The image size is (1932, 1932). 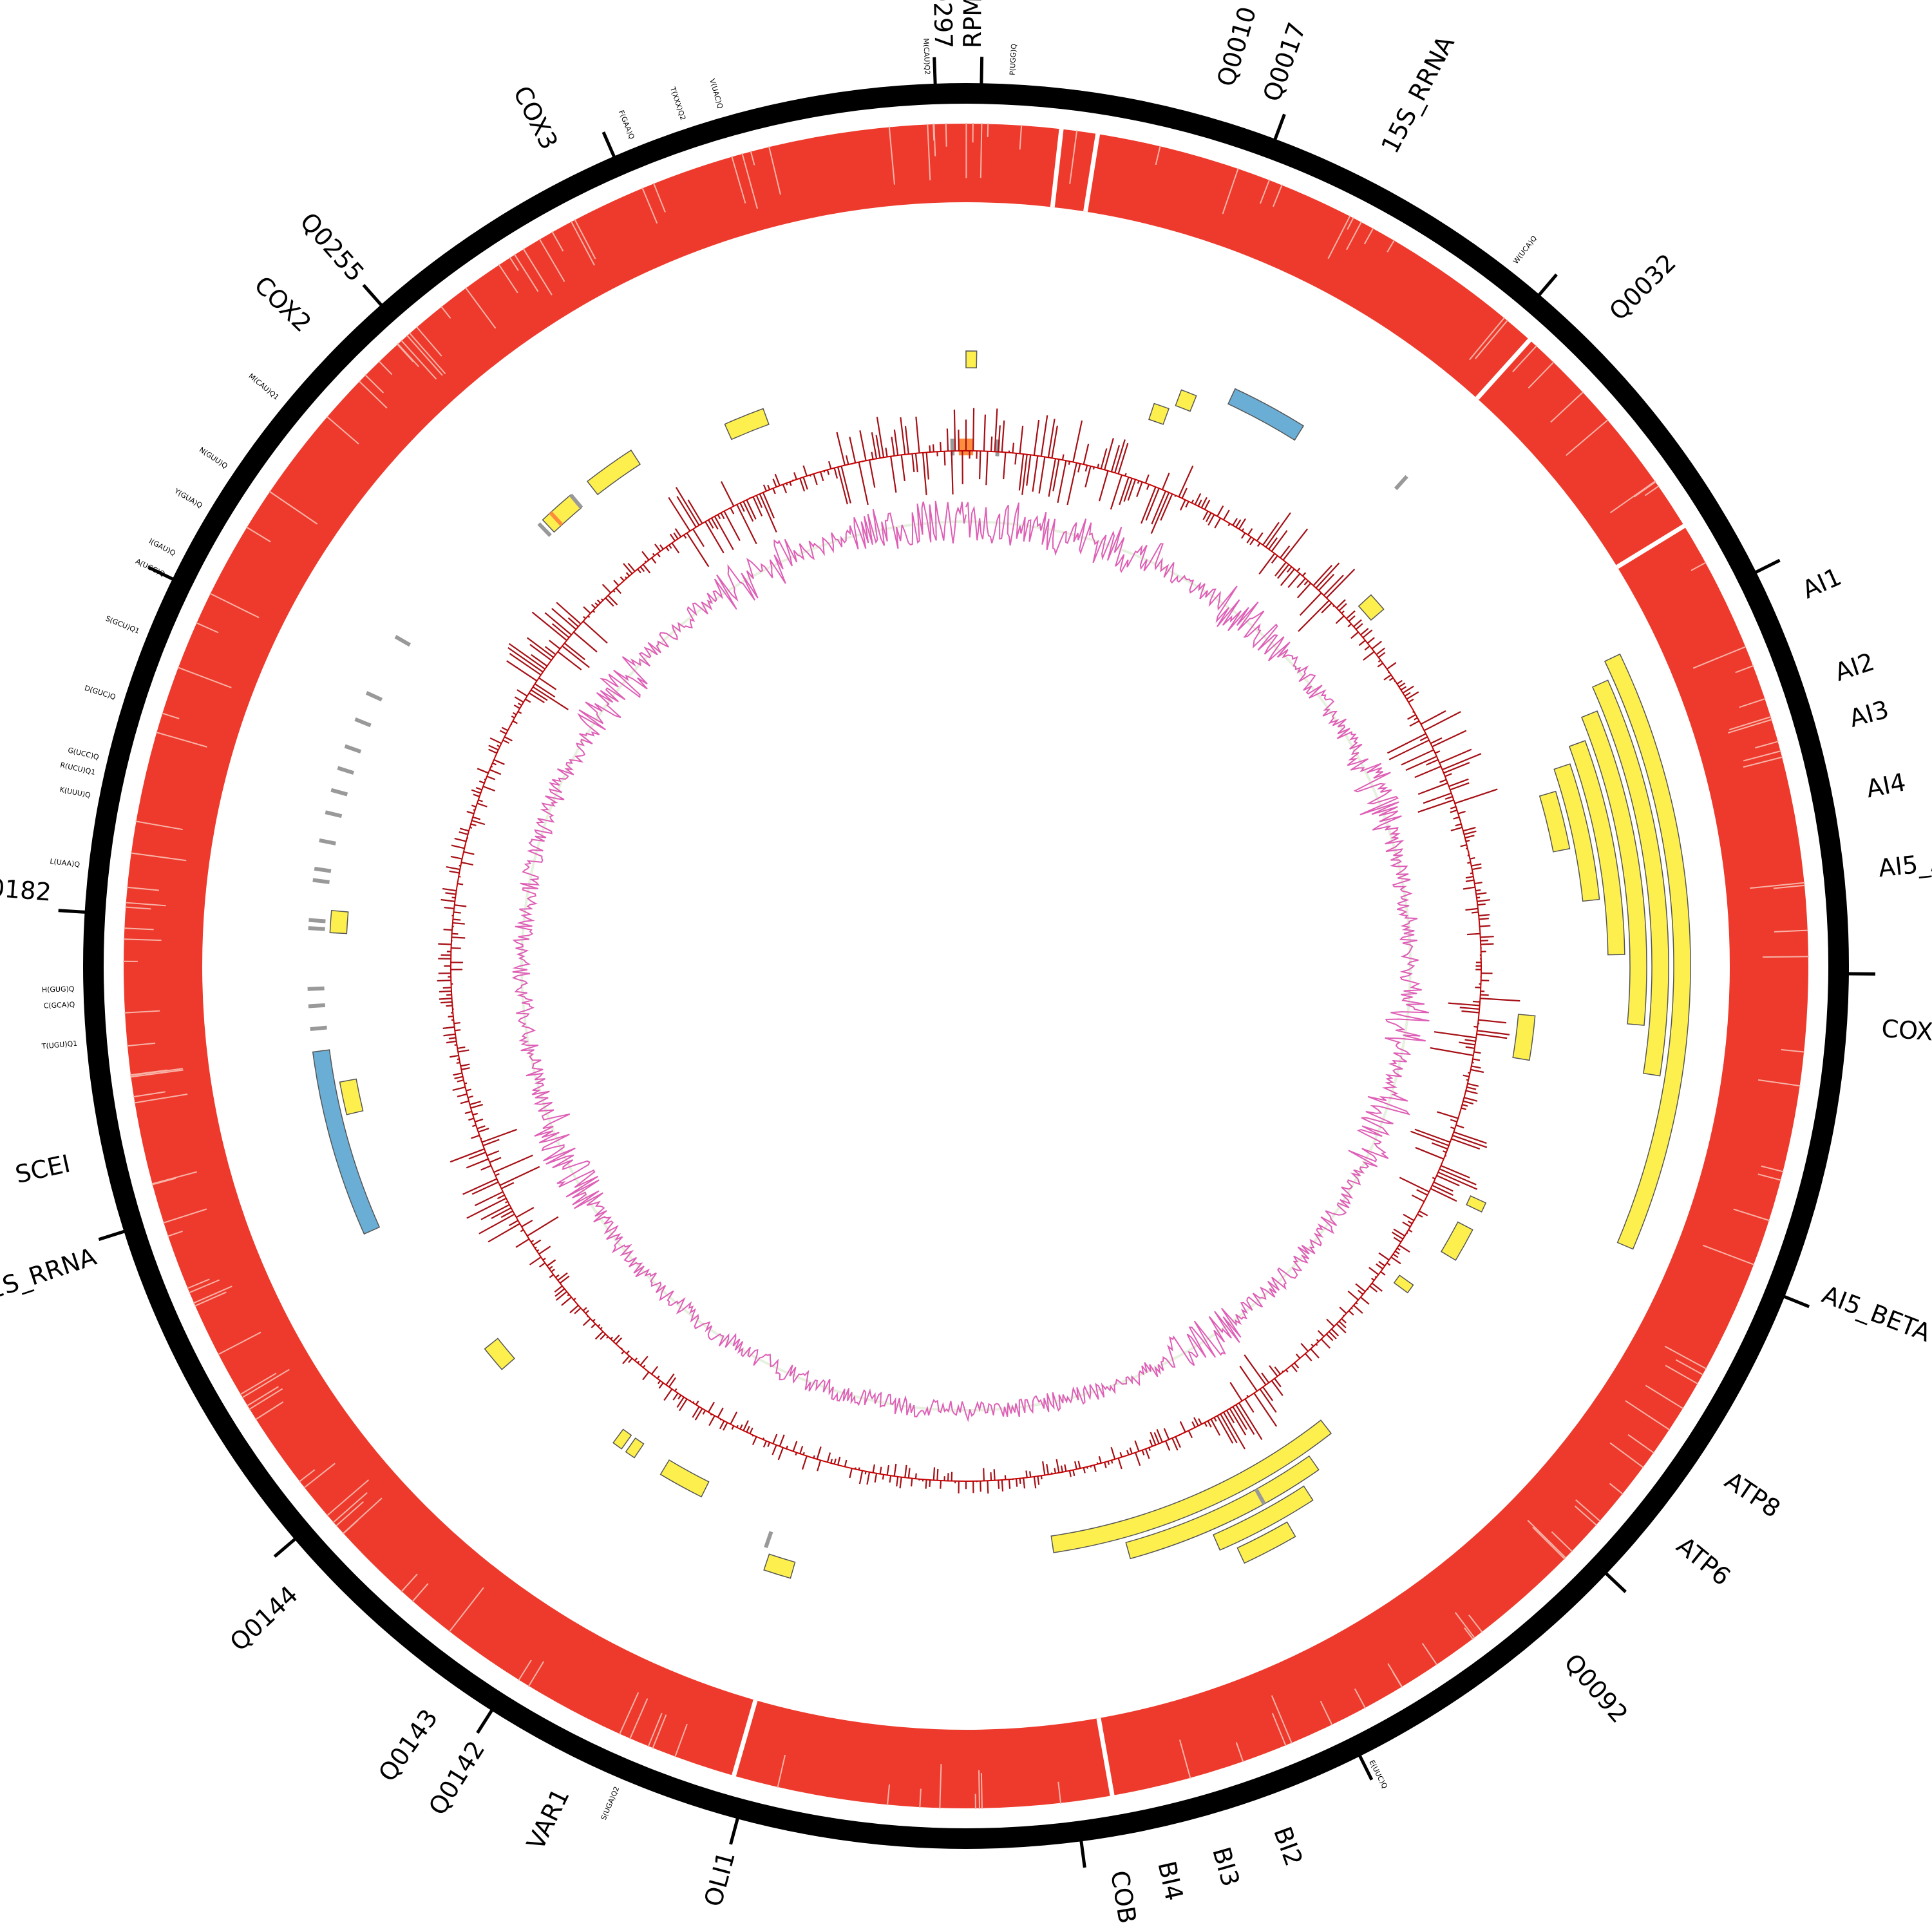 I want to click on backbone-tick, so click(x=982, y=70).